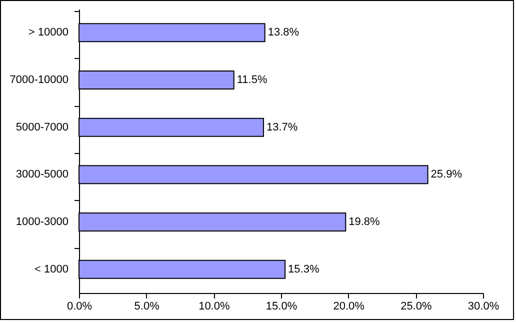 The height and width of the screenshot is (322, 516). Describe the element at coordinates (42, 127) in the screenshot. I see `y-tick-label: 5000-7000` at that location.